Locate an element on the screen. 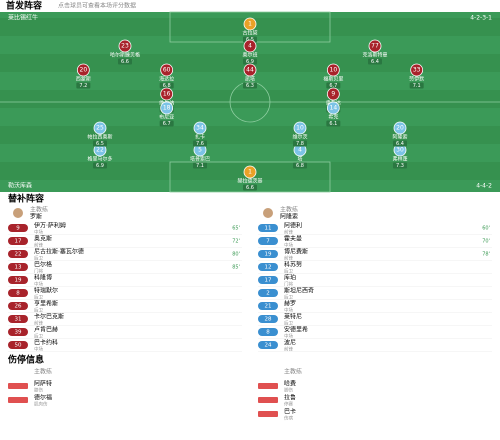 Image resolution: width=500 pixels, height=440 pixels. sub-name: 卡尔巴克斯 is located at coordinates (49, 317).